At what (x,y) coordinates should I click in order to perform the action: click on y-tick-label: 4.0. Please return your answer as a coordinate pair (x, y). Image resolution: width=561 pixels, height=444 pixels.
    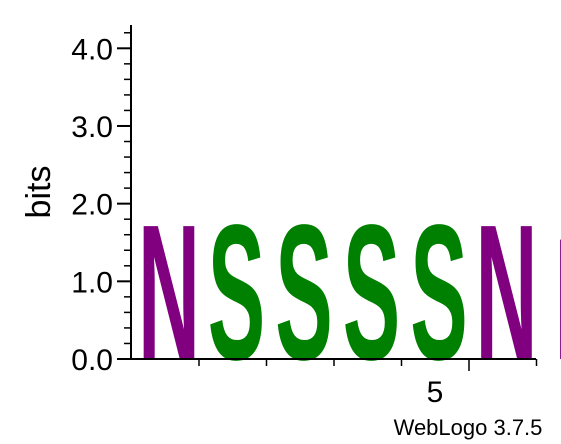
    Looking at the image, I should click on (92, 49).